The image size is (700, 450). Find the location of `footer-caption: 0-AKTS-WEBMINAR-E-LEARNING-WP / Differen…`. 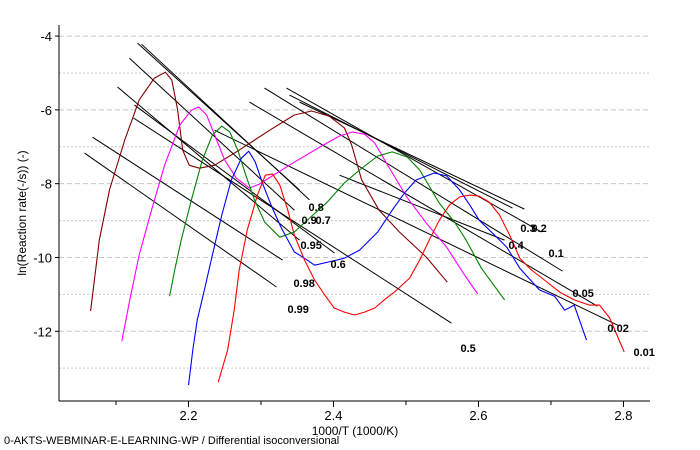

footer-caption: 0-AKTS-WEBMINAR-E-LEARNING-WP / Differen… is located at coordinates (172, 441).